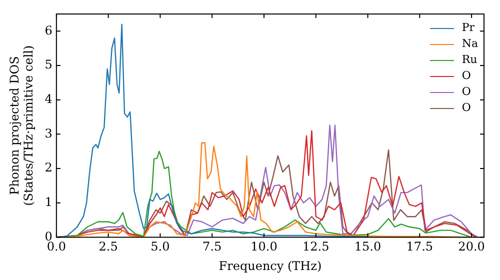 The image size is (500, 280). Describe the element at coordinates (270, 265) in the screenshot. I see `x-axis-title: Frequency (THz)` at that location.